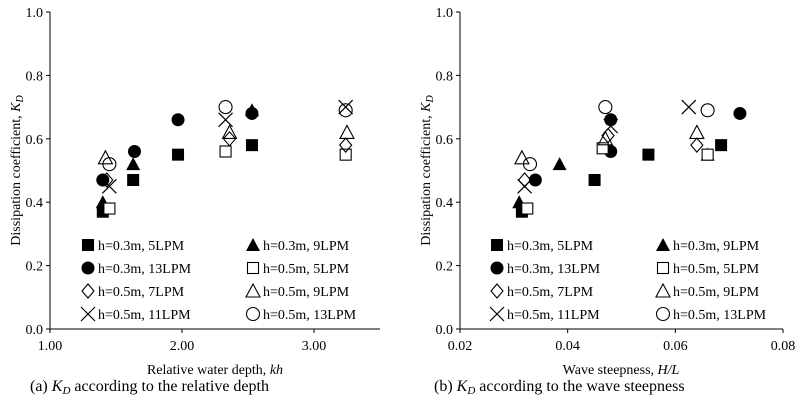  Describe the element at coordinates (171, 386) in the screenshot. I see `caption-a-text: according to the relative depth` at that location.